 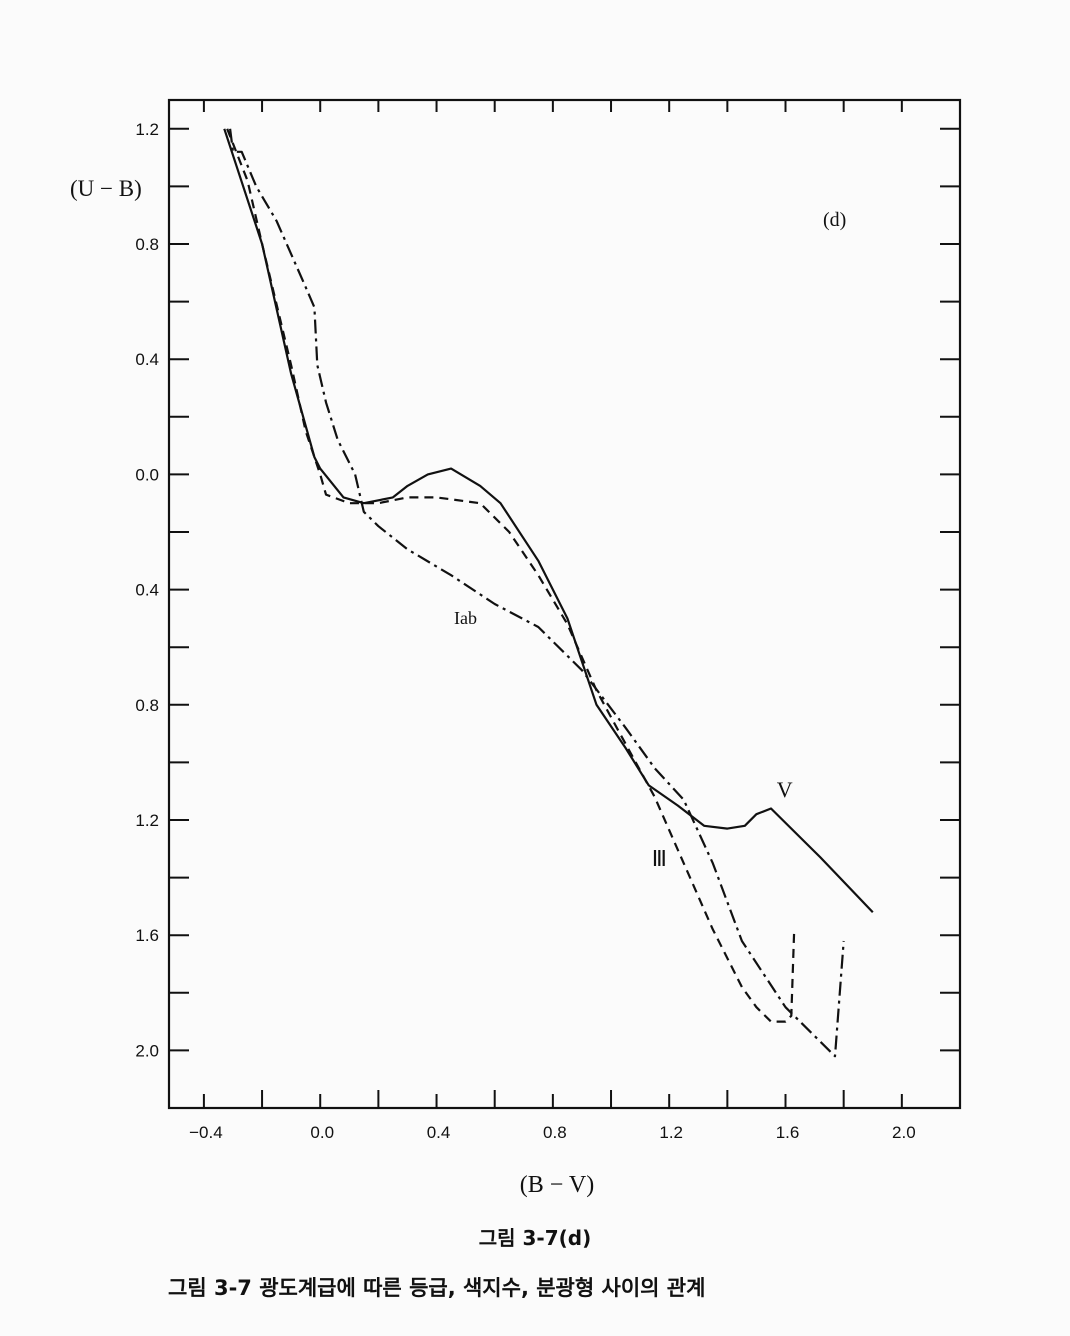 What do you see at coordinates (147, 935) in the screenshot?
I see `y-tick-label: 1.6` at bounding box center [147, 935].